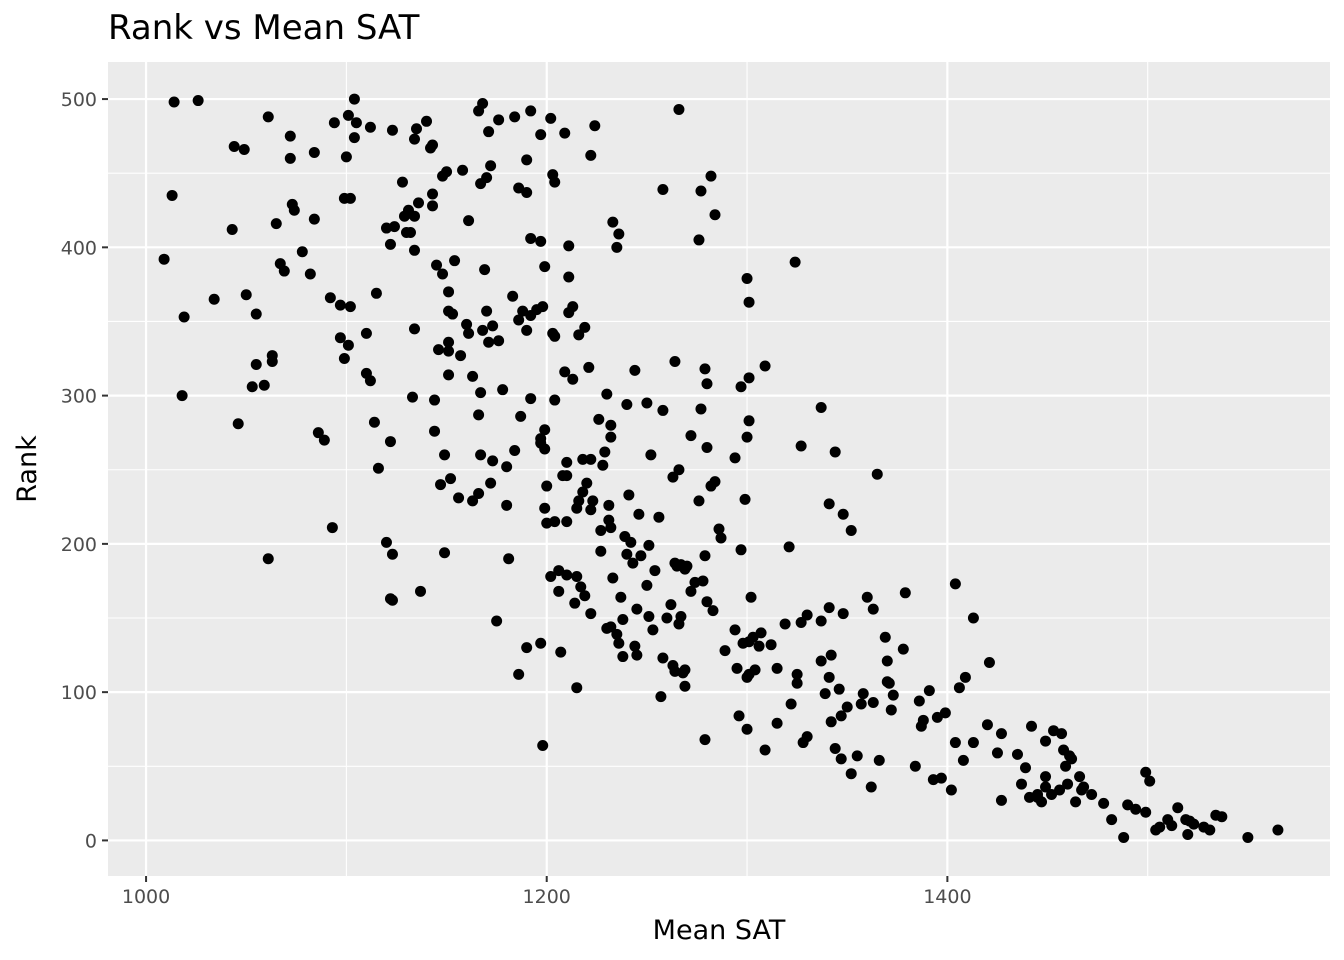  What do you see at coordinates (146, 897) in the screenshot?
I see `x-tick-label: 1000` at bounding box center [146, 897].